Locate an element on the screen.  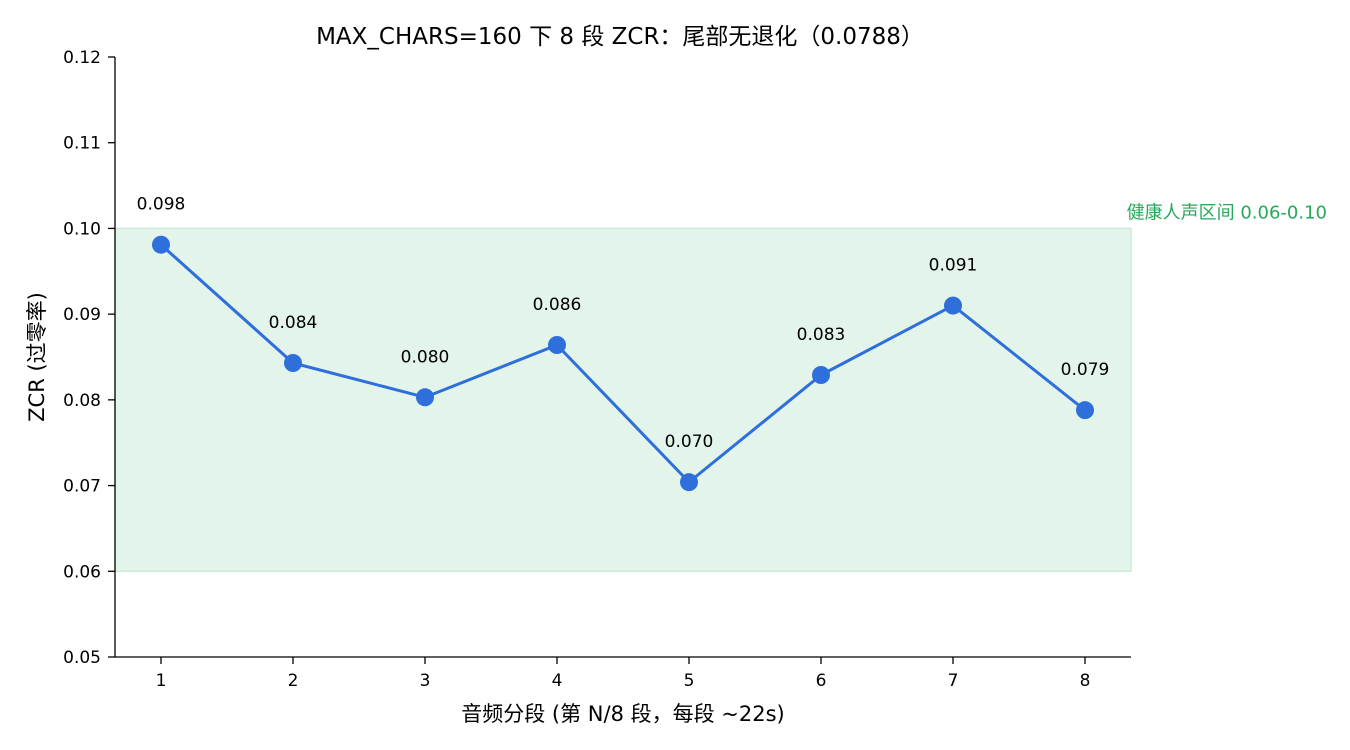
data-label: 0.091 is located at coordinates (953, 266).